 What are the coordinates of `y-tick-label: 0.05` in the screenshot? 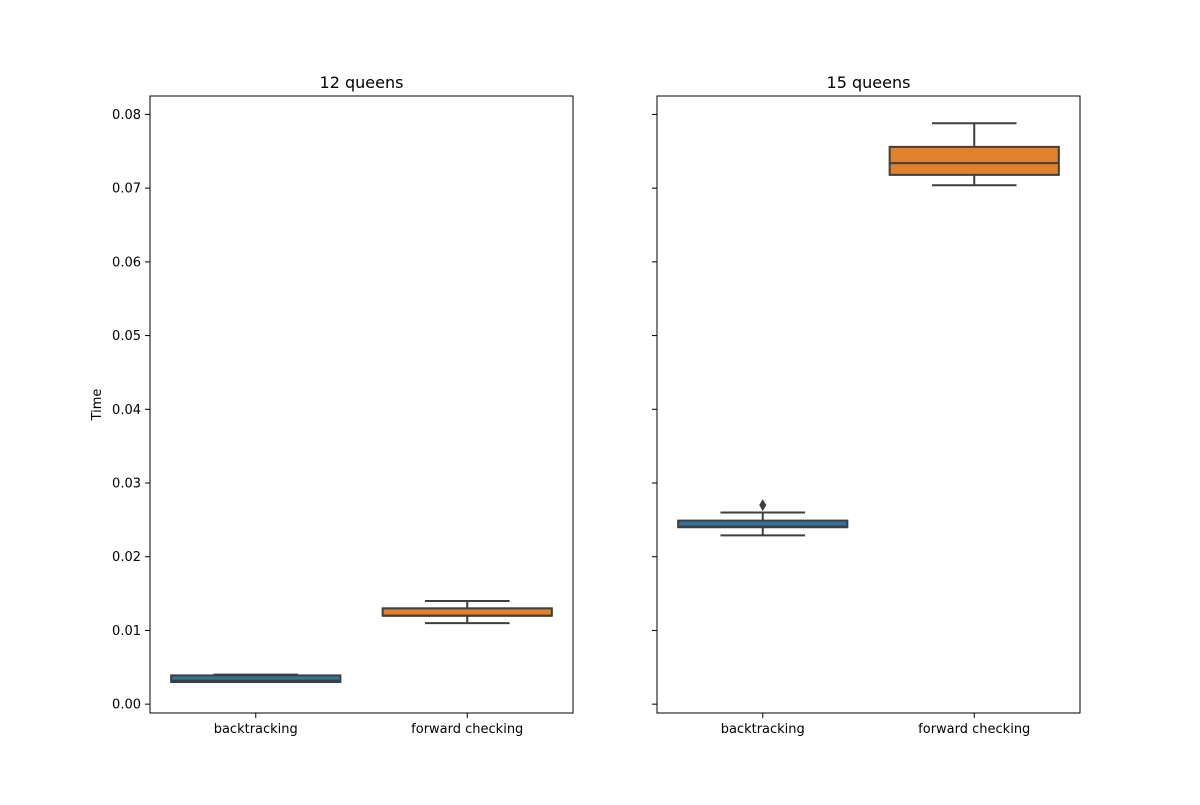 It's located at (126, 336).